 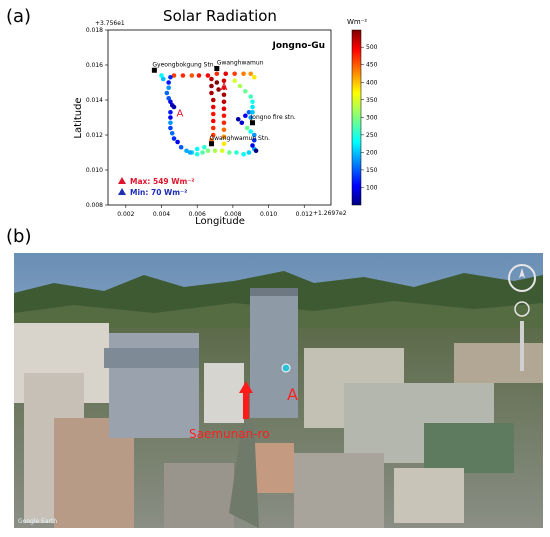 I want to click on street-label: Saemunan-ro, so click(x=229, y=434).